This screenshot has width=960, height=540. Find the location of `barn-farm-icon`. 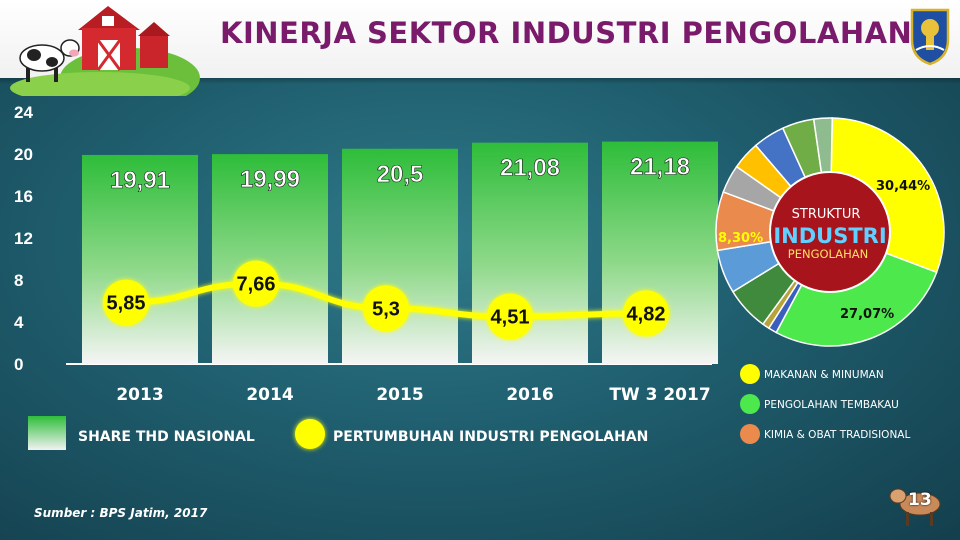

barn-farm-icon is located at coordinates (105, 51).